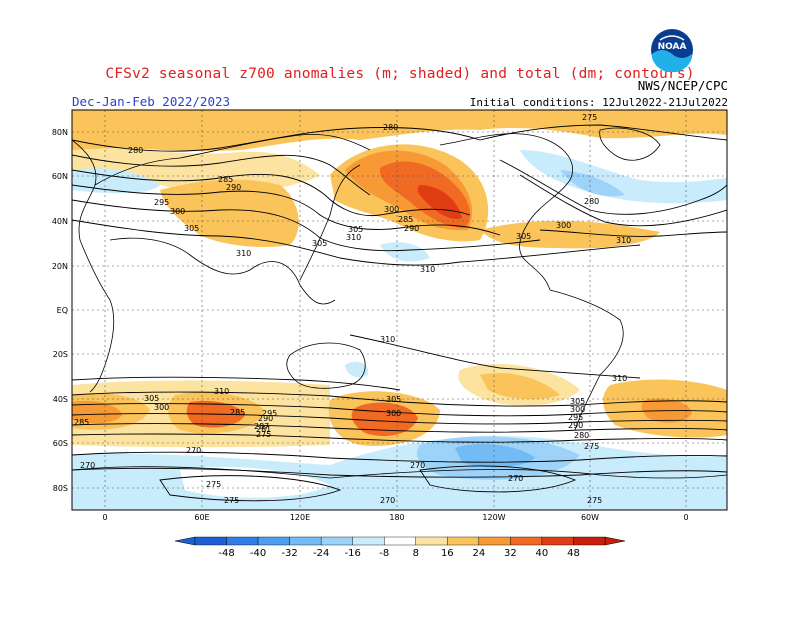 The image size is (800, 618). Describe the element at coordinates (222, 271) in the screenshot. I see `coast-asia-south` at that location.